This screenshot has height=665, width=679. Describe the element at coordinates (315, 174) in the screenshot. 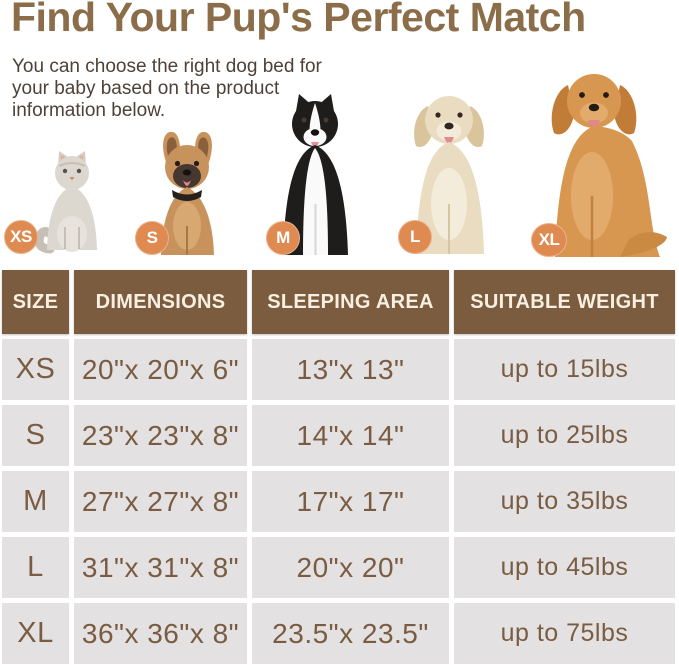

I see `border-collie-icon` at that location.